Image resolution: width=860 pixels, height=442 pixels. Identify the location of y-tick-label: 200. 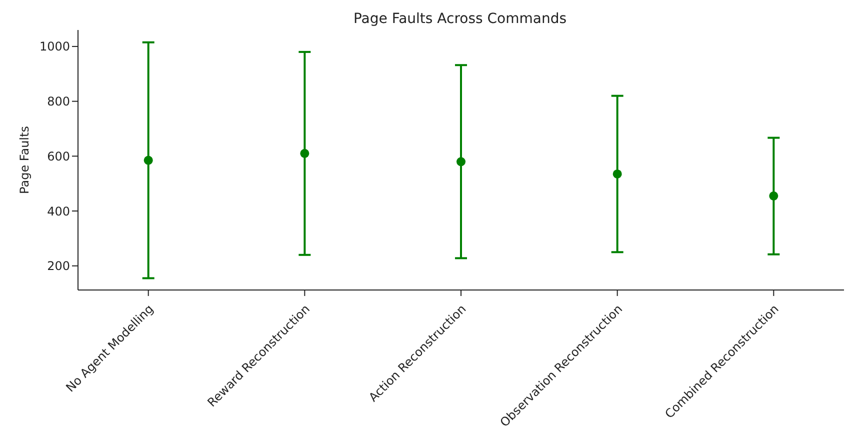
(58, 266).